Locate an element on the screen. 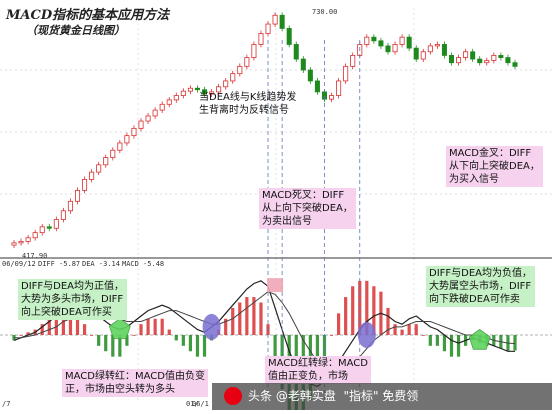  red-to-green-callout: MACD红转绿：MACD 值由正变负，市场 is located at coordinates (318, 370).